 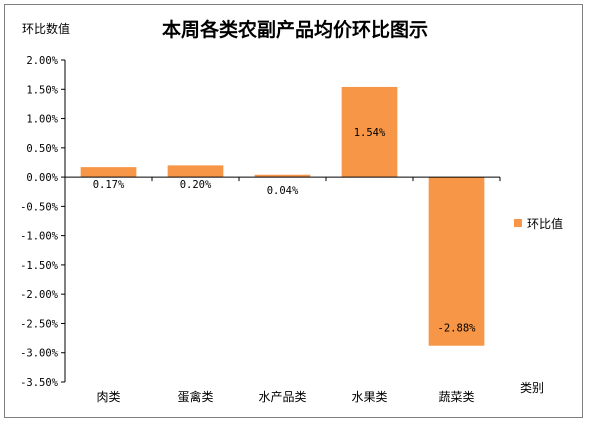 I want to click on x-axis-label: 类别, so click(x=532, y=388).